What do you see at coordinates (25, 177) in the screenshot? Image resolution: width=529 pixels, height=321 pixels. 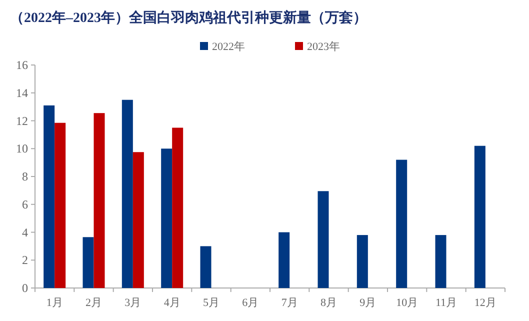 I see `y-tick-label: 8` at bounding box center [25, 177].